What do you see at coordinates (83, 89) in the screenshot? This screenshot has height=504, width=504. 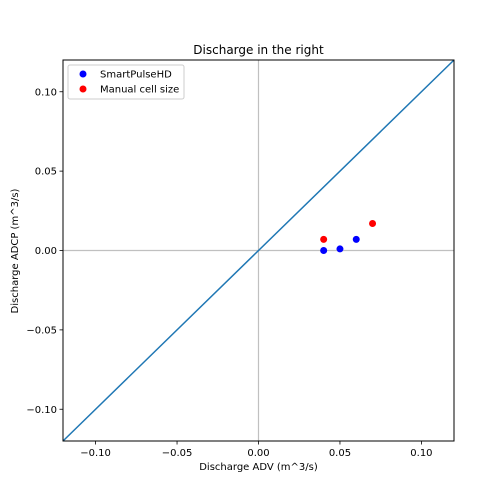 I see `legend-marker-manual-cell-size` at bounding box center [83, 89].